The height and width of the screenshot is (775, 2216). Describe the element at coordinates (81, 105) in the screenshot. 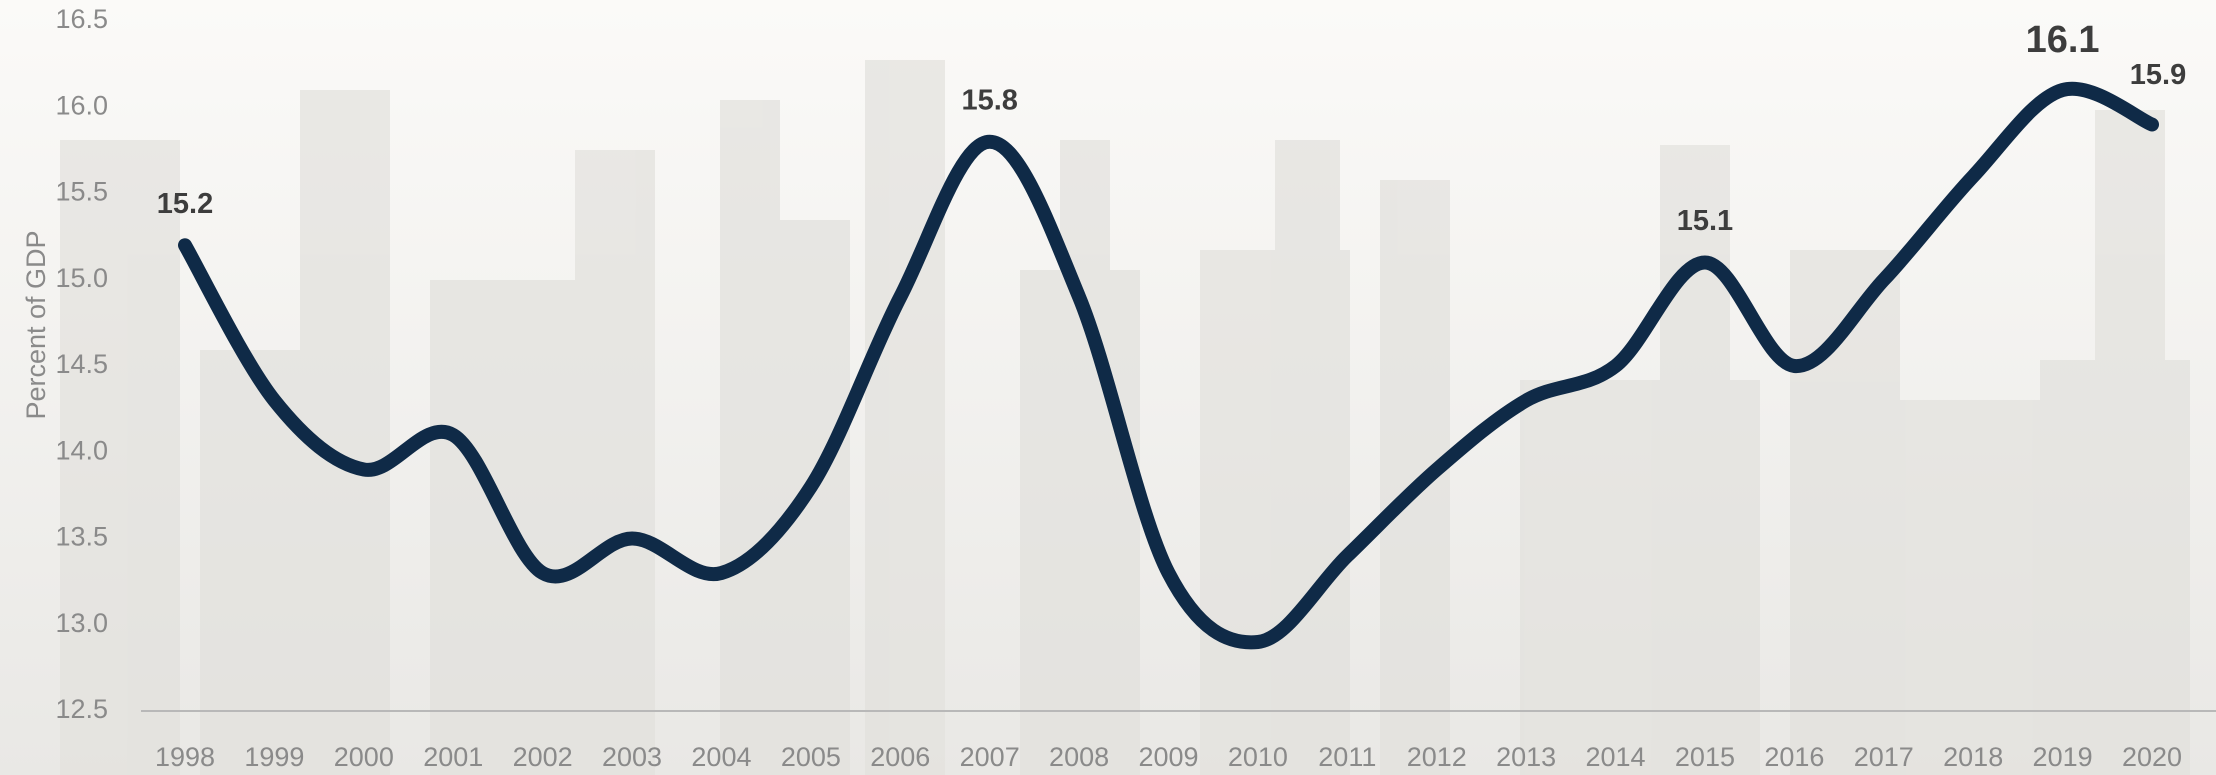

I see `y-tick-label: 16.0` at that location.